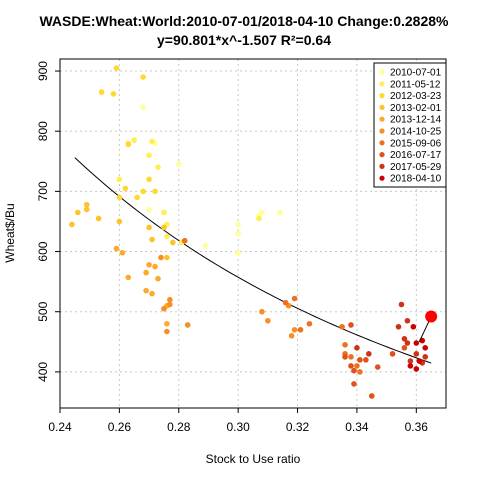  I want to click on x-tick-label: 0.36, so click(417, 427).